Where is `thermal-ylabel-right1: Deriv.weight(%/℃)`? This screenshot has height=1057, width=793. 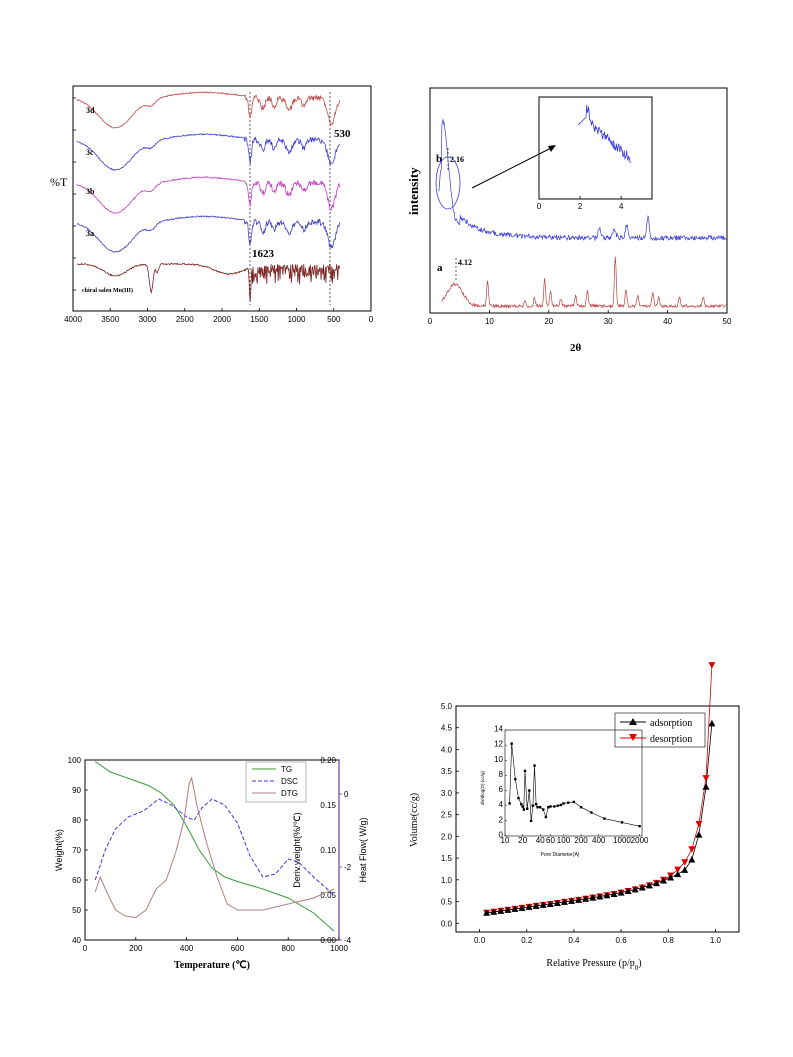
thermal-ylabel-right1: Deriv.weight(%/℃) is located at coordinates (297, 849).